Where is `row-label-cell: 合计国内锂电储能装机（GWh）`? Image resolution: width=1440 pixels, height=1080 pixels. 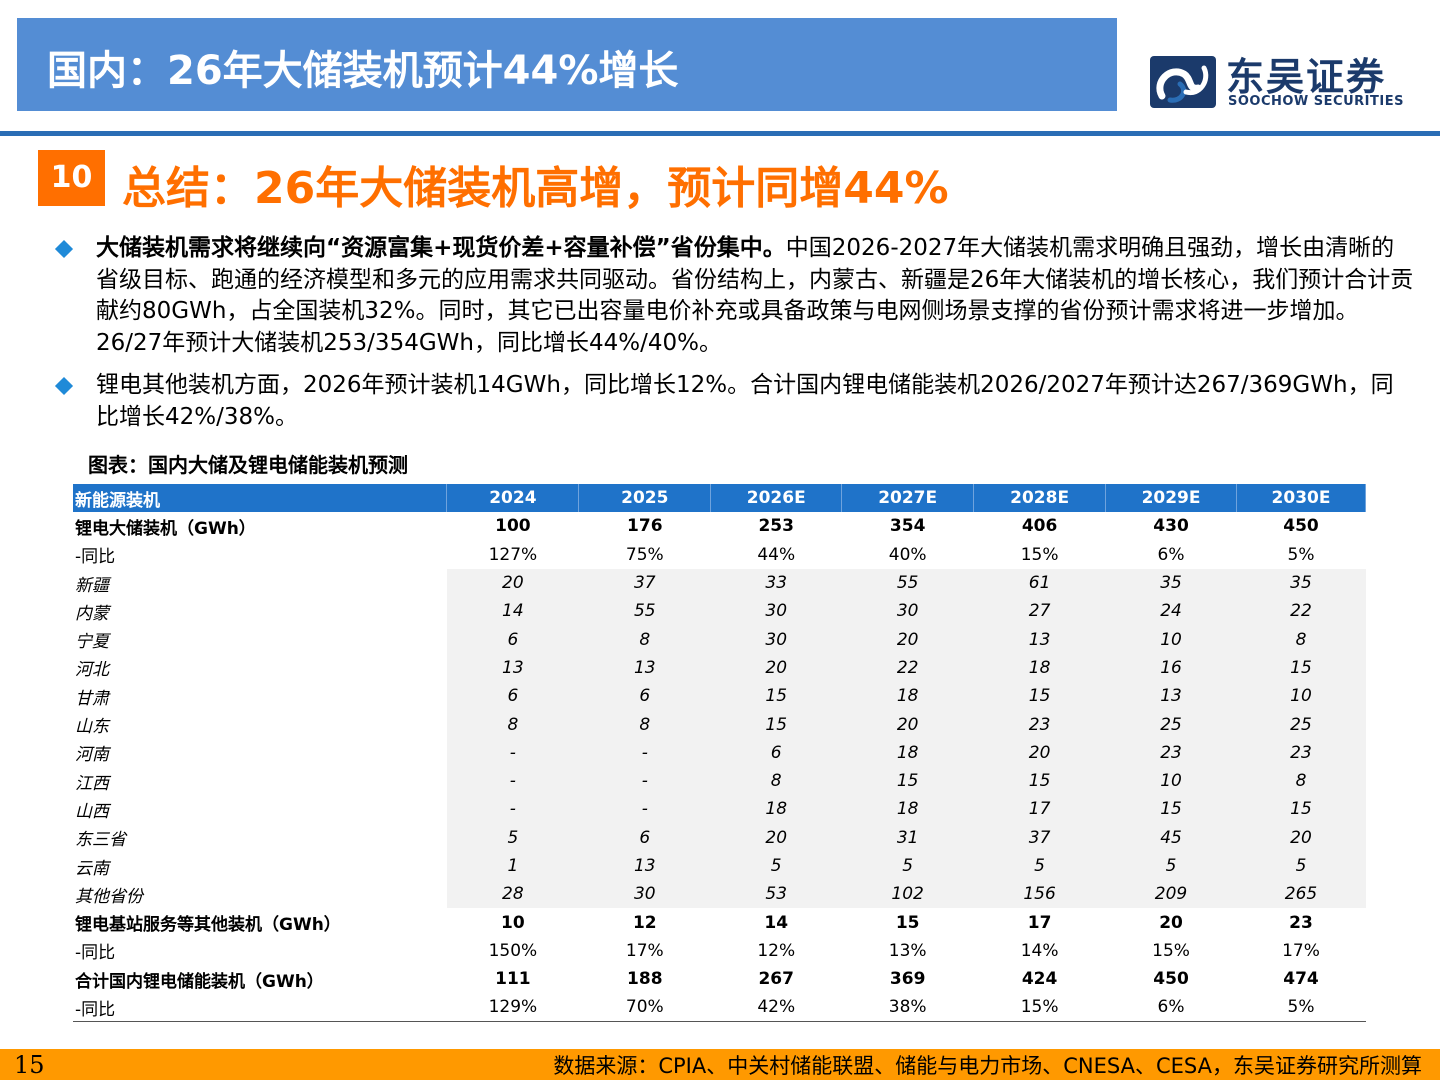 row-label-cell: 合计国内锂电储能装机（GWh） is located at coordinates (199, 981).